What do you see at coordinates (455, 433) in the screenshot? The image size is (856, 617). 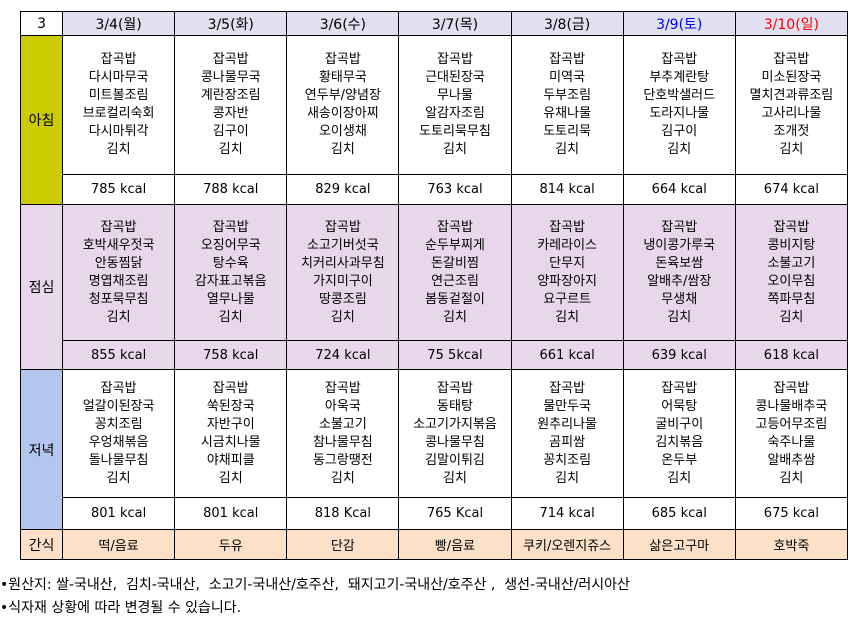 I see `menu-cell: 잡곡밥 동태탕 소고기가지볶음 콩나물무침 김말이튀김 김치` at bounding box center [455, 433].